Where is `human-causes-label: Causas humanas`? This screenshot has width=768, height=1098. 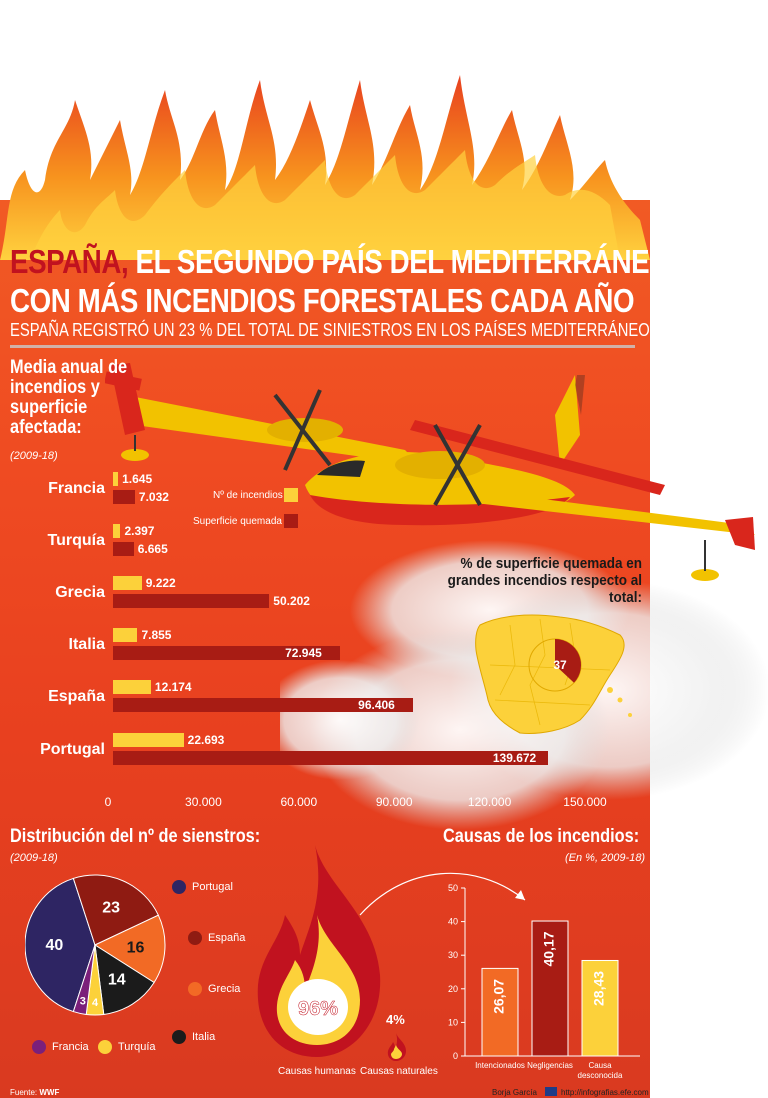
human-causes-label: Causas humanas is located at coordinates (317, 1071).